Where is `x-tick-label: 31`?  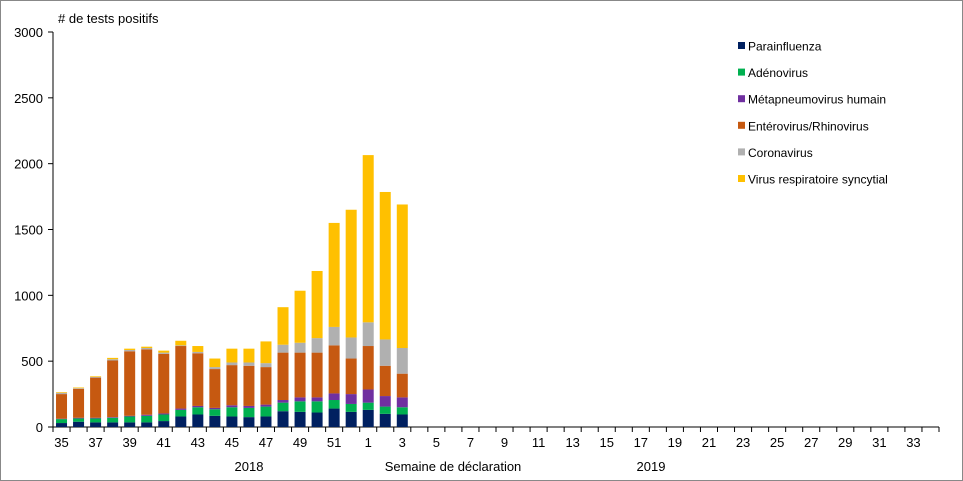
x-tick-label: 31 is located at coordinates (879, 442).